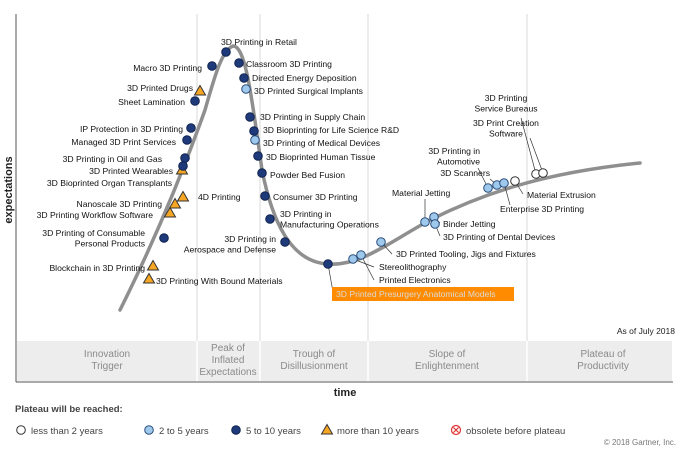 This screenshot has width=680, height=450. I want to click on technology-label: IP Protection in 3D Printing, so click(131, 129).